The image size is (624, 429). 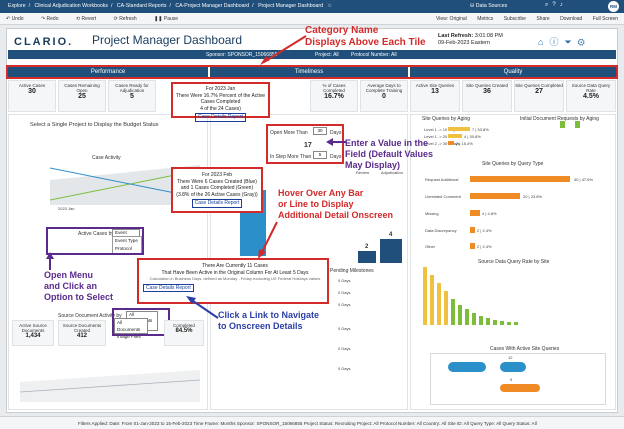 I want to click on tile-source-docs-created: Source Documents Created 412, so click(x=82, y=333).